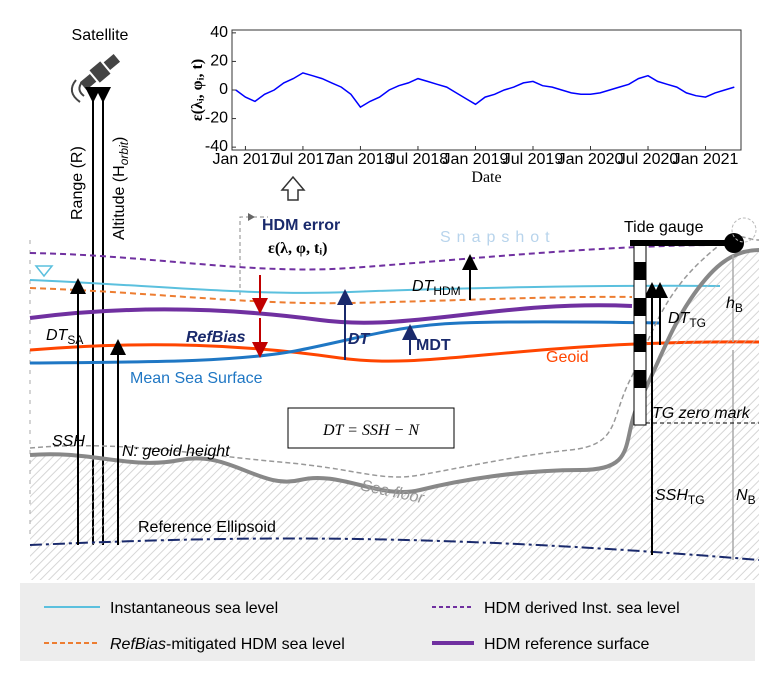 The height and width of the screenshot is (673, 759). Describe the element at coordinates (219, 32) in the screenshot. I see `y-tick-label: 40` at that location.